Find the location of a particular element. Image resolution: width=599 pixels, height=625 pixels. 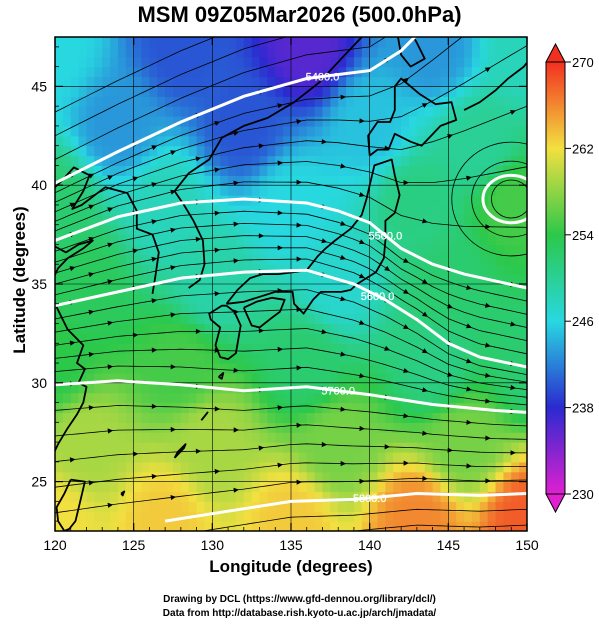

height-contour is located at coordinates (291, 396).